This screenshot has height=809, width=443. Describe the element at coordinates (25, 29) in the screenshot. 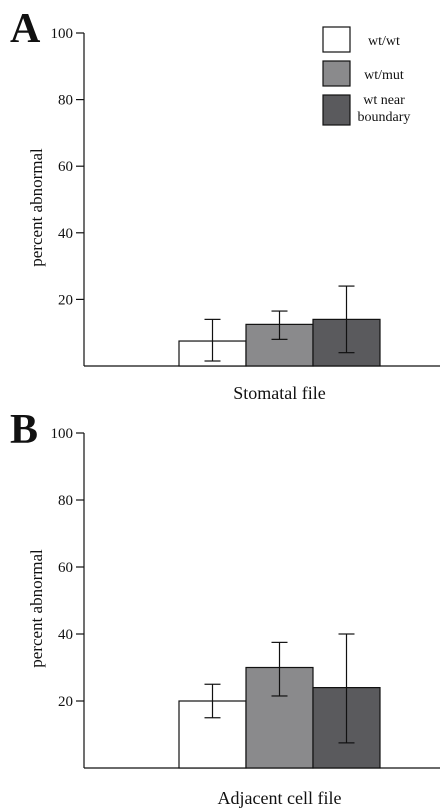

I see `panel-letter: A` at that location.